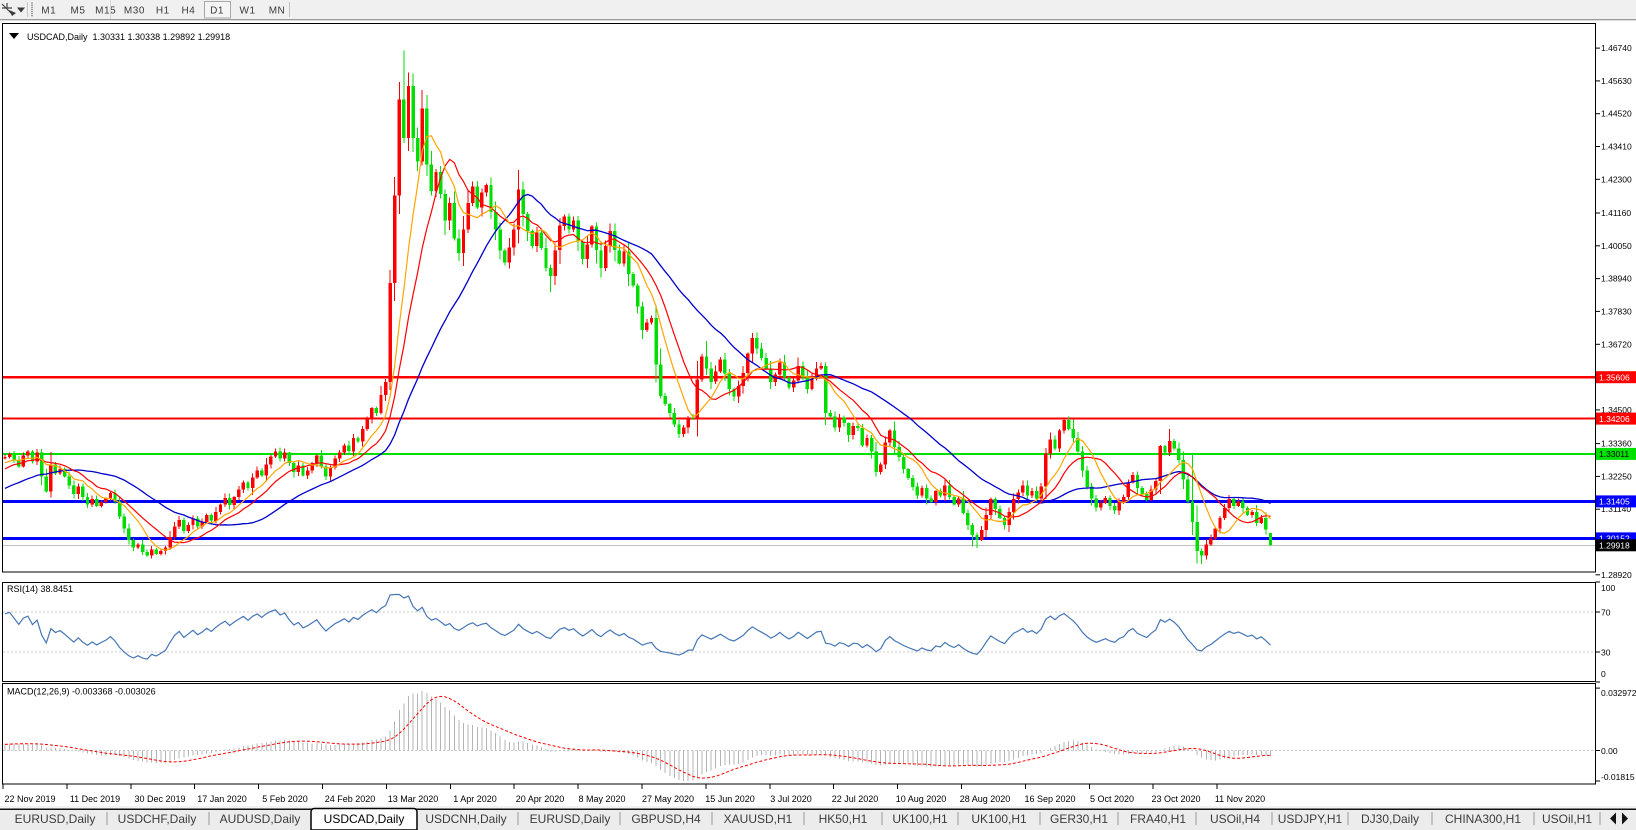 This screenshot has height=830, width=1636. Describe the element at coordinates (1616, 114) in the screenshot. I see `svg-text: 1.44520` at that location.